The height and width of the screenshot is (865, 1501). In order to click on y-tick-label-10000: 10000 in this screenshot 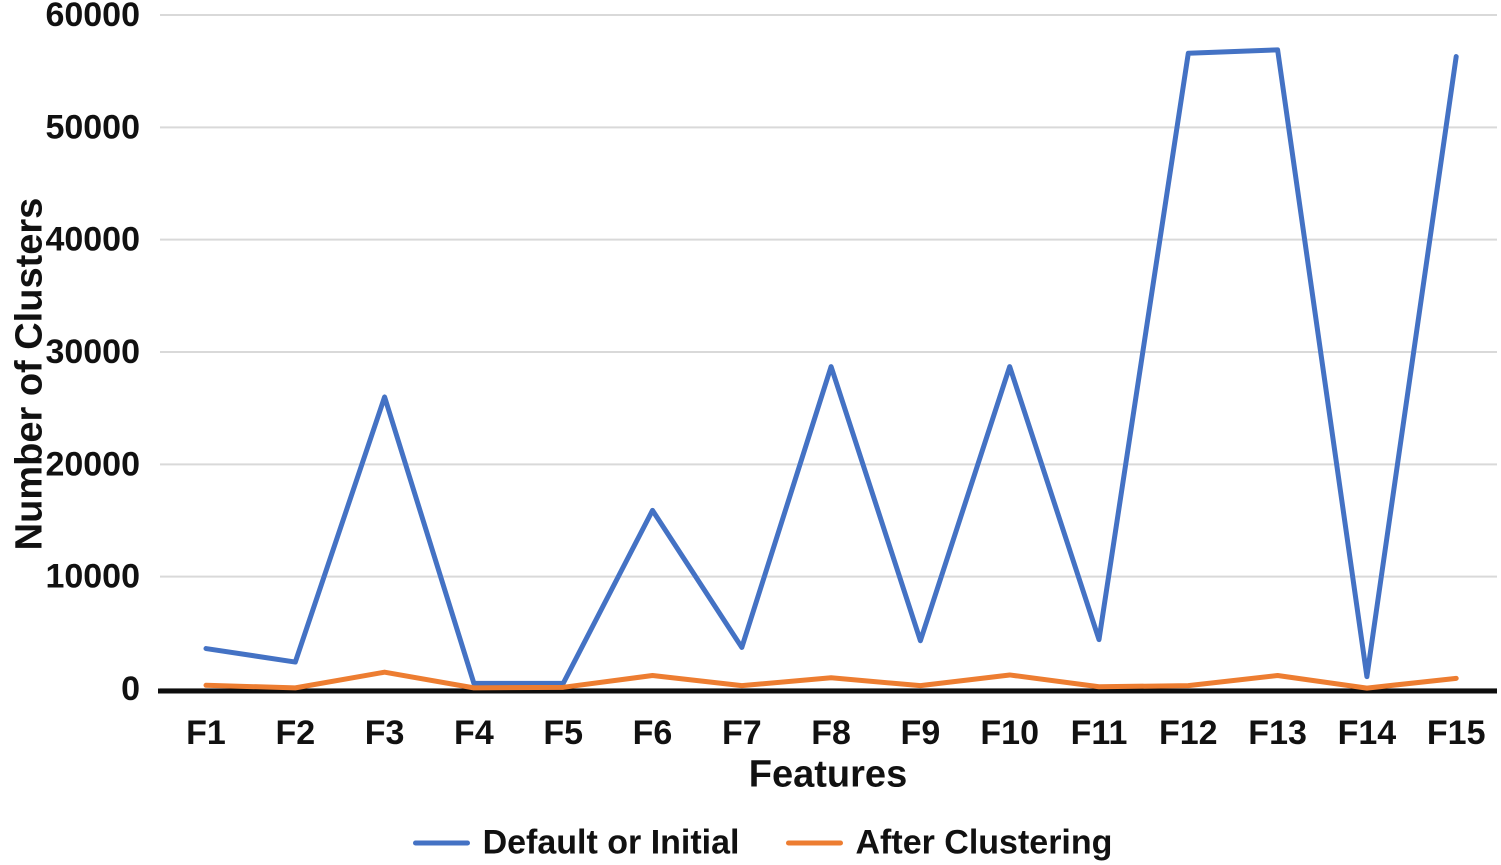, I will do `click(92, 577)`.